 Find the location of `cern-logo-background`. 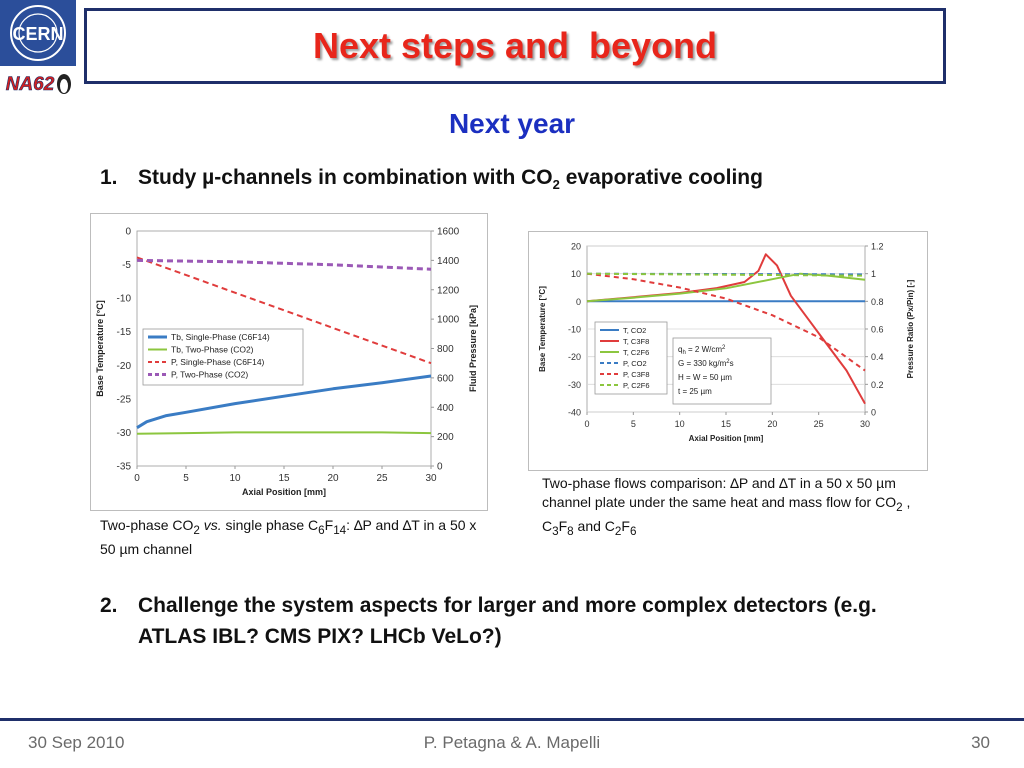

cern-logo-background is located at coordinates (38, 33).